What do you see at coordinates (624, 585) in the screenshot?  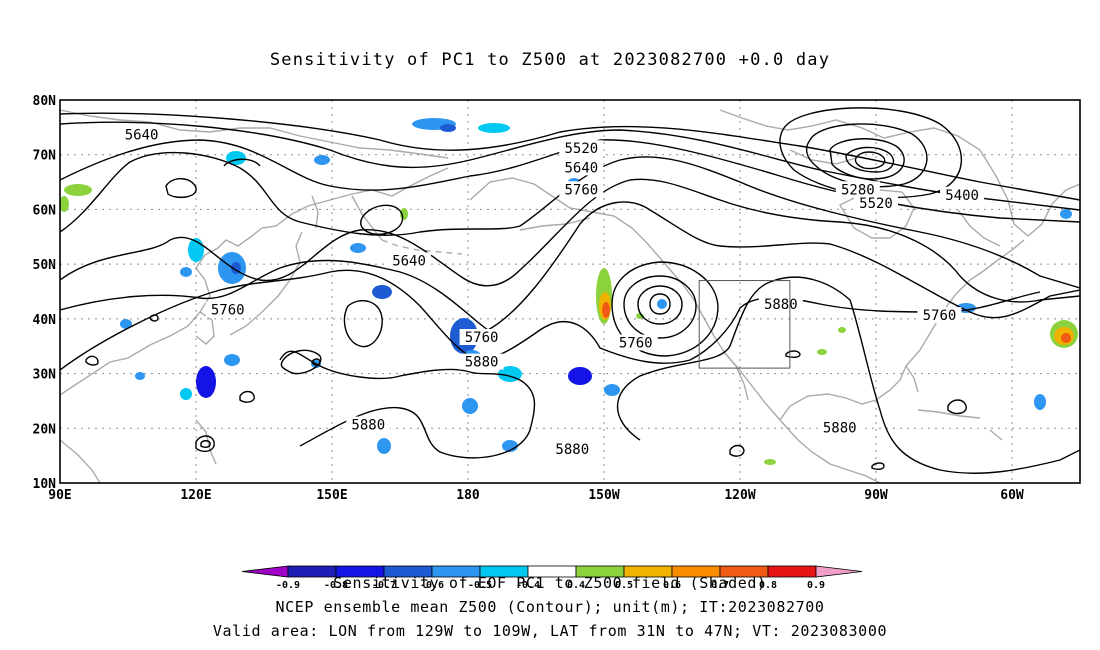 I see `colorbar-tick-label: 0.5` at bounding box center [624, 585].